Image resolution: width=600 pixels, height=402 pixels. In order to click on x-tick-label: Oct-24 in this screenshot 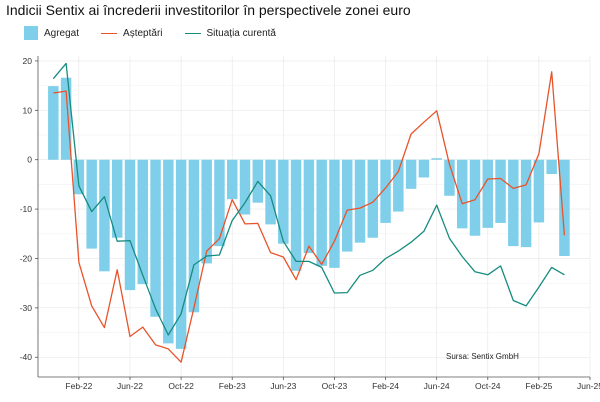, I will do `click(488, 386)`.